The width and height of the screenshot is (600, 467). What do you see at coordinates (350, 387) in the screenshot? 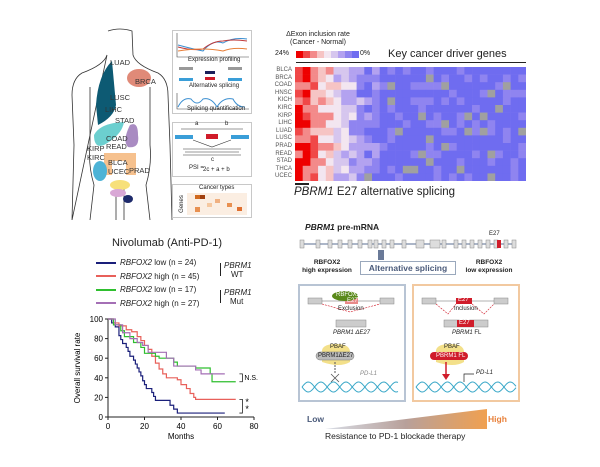
I see `dna-strand` at bounding box center [350, 387].